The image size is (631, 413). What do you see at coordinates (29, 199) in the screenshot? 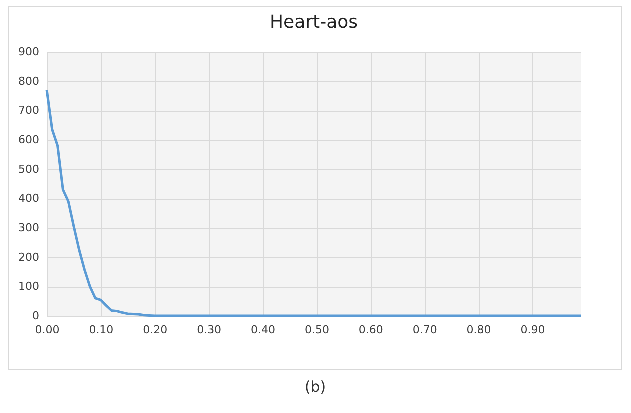
I see `y-tick-label: 400` at bounding box center [29, 199].